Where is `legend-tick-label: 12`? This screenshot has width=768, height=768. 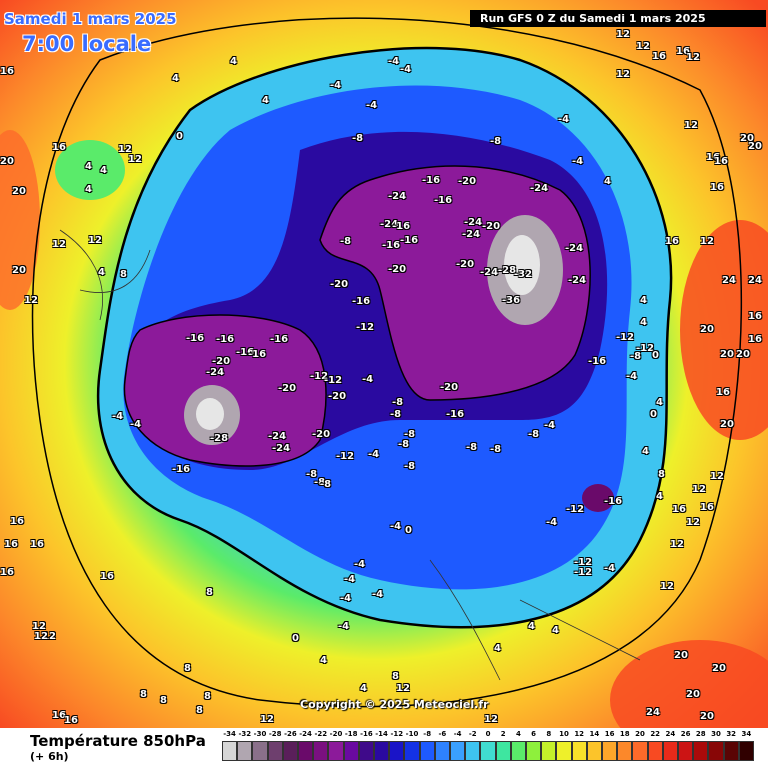 legend-tick-label: 12 is located at coordinates (579, 734).